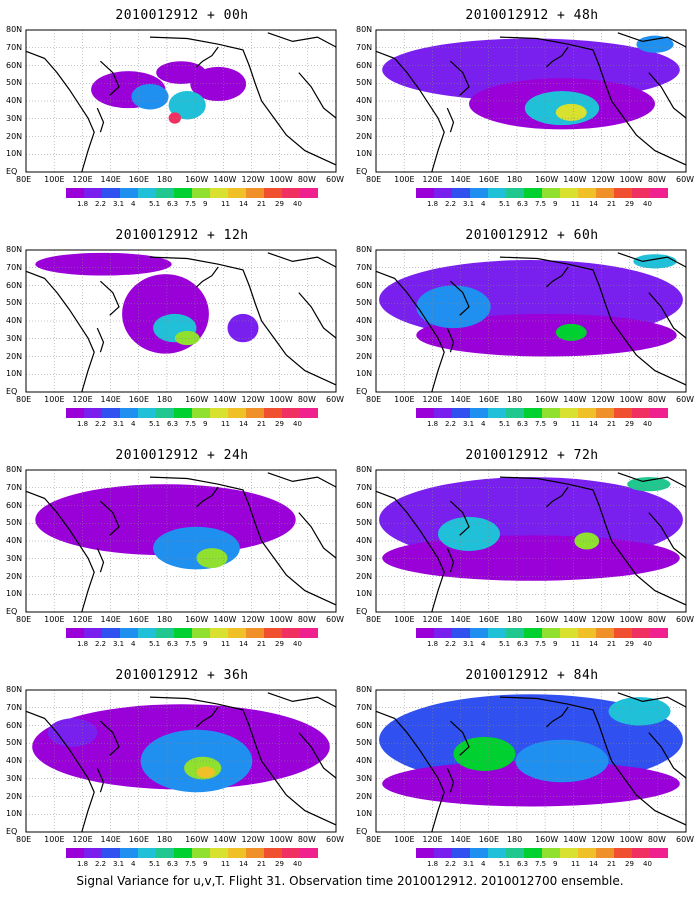  What do you see at coordinates (182, 235) in the screenshot?
I see `panel-title: 2010012912 + 12h` at bounding box center [182, 235].